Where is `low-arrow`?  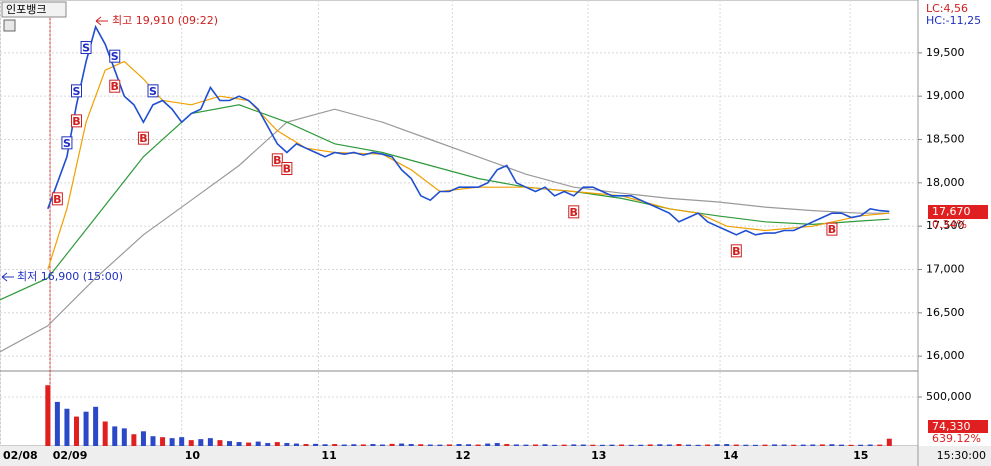 low-arrow is located at coordinates (7, 277).